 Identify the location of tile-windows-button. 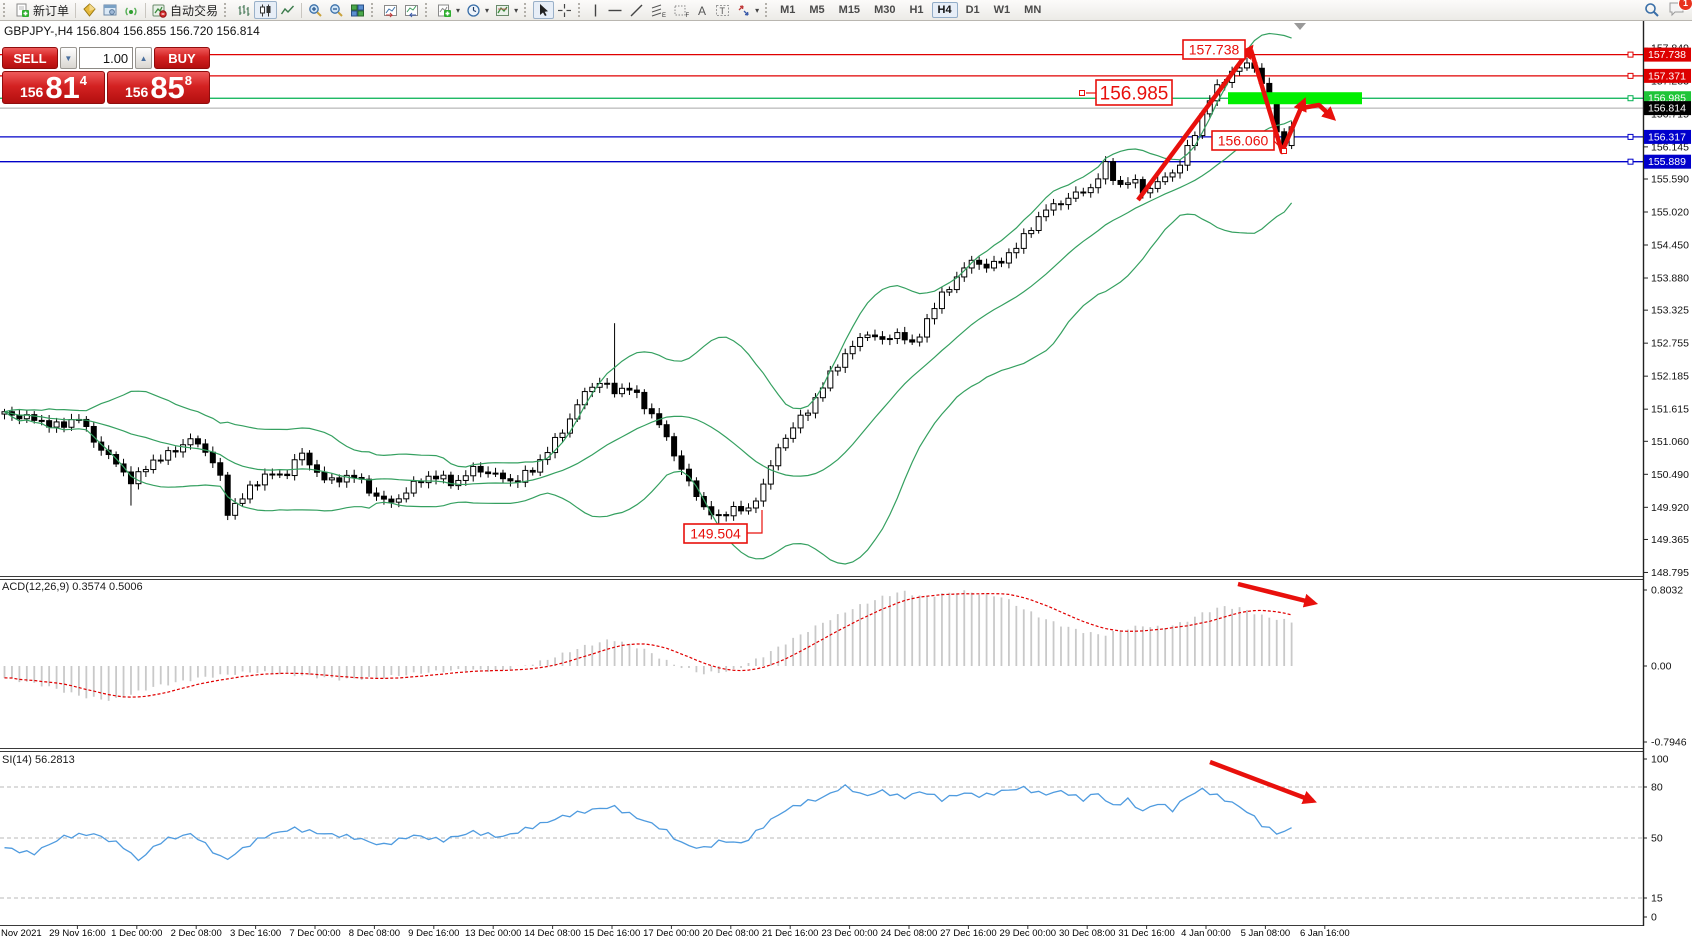
(357, 10).